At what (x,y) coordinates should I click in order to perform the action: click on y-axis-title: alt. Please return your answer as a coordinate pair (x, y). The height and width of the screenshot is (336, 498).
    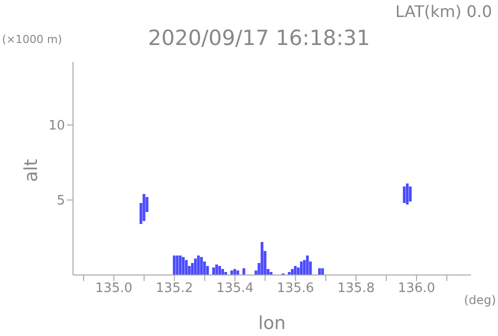
    Looking at the image, I should click on (31, 170).